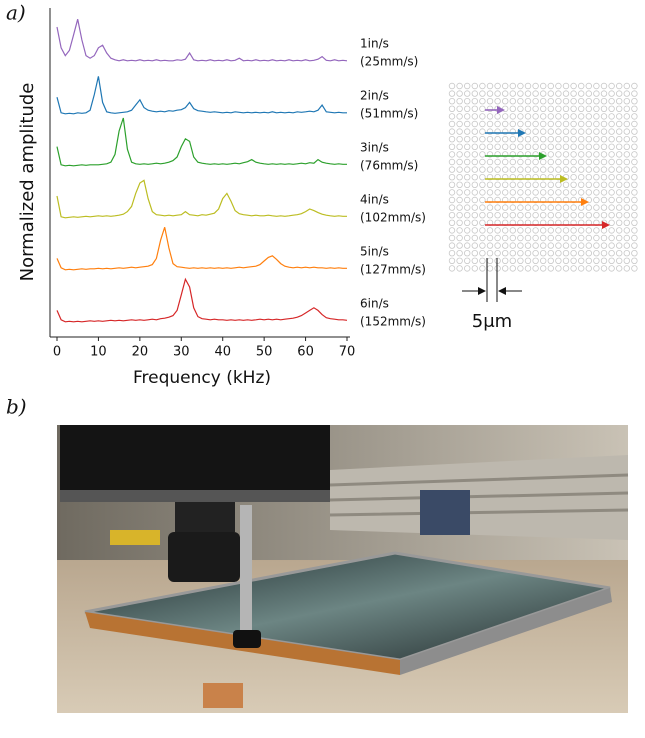 Image resolution: width=645 pixels, height=738 pixels. I want to click on series-line, so click(201, 95).